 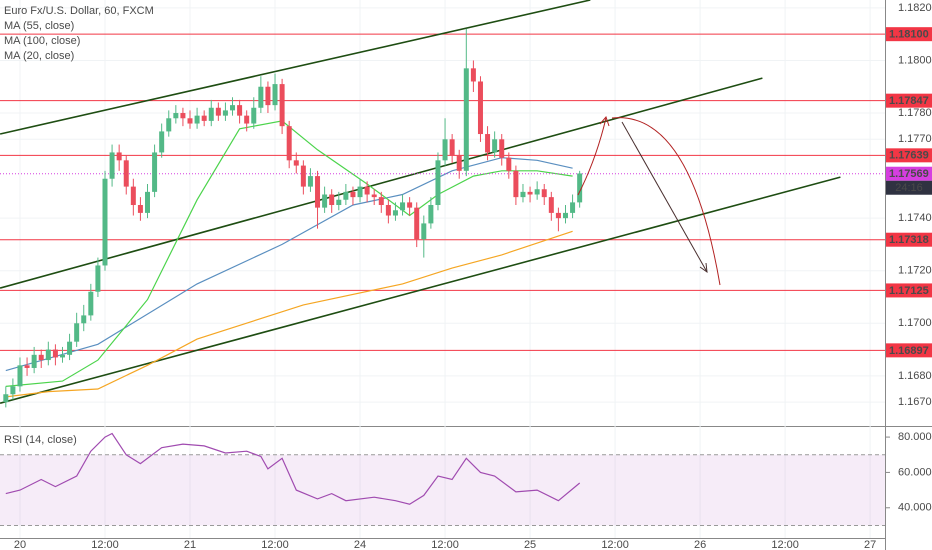 What do you see at coordinates (915, 218) in the screenshot?
I see `y-tick-label: 1.17400` at bounding box center [915, 218].